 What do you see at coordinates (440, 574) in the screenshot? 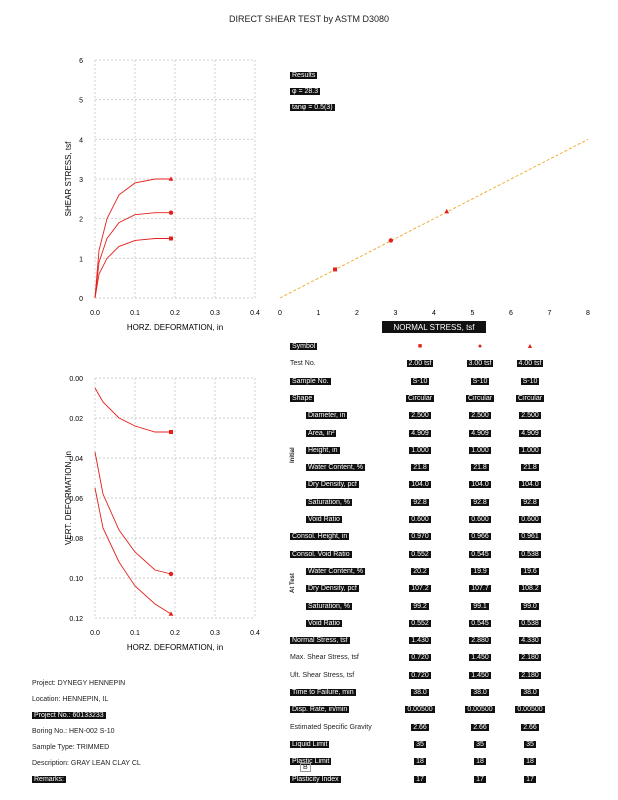
I see `table-row: Water Content, % 20.2 19.9 19.6` at bounding box center [440, 574].